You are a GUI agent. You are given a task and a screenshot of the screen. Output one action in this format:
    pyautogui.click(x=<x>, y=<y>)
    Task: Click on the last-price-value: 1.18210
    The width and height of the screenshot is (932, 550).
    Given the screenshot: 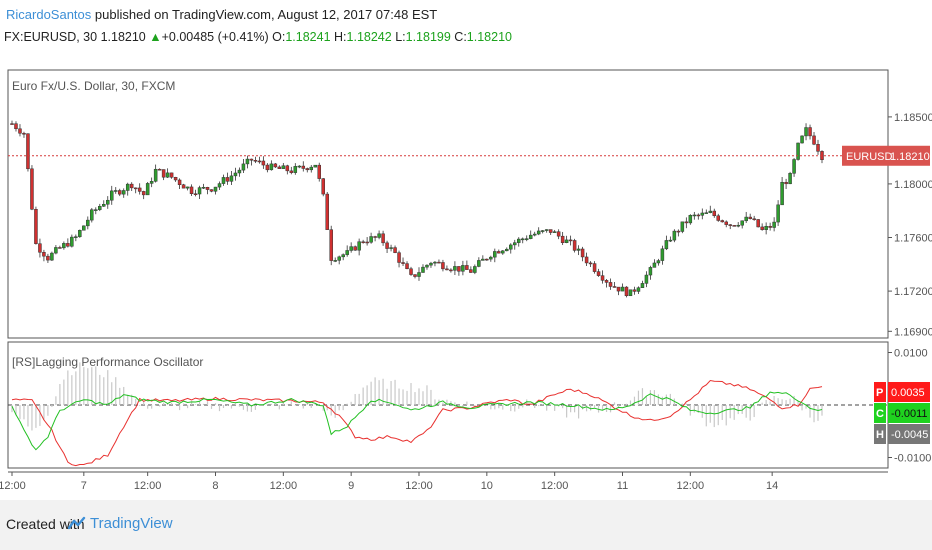 What is the action you would take?
    pyautogui.click(x=910, y=157)
    